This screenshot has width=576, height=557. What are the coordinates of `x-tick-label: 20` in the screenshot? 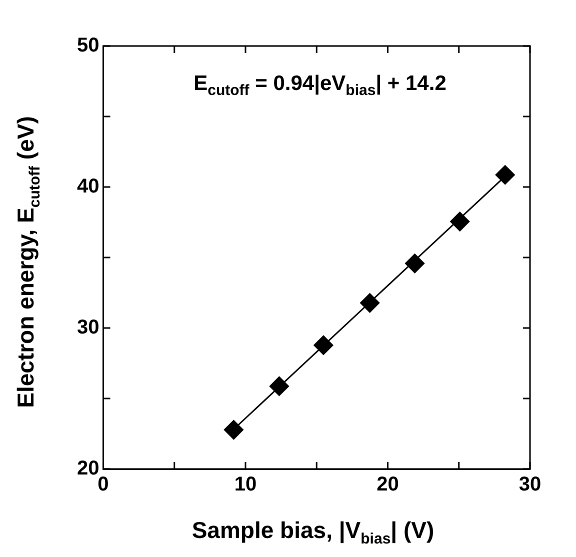 It's located at (387, 485).